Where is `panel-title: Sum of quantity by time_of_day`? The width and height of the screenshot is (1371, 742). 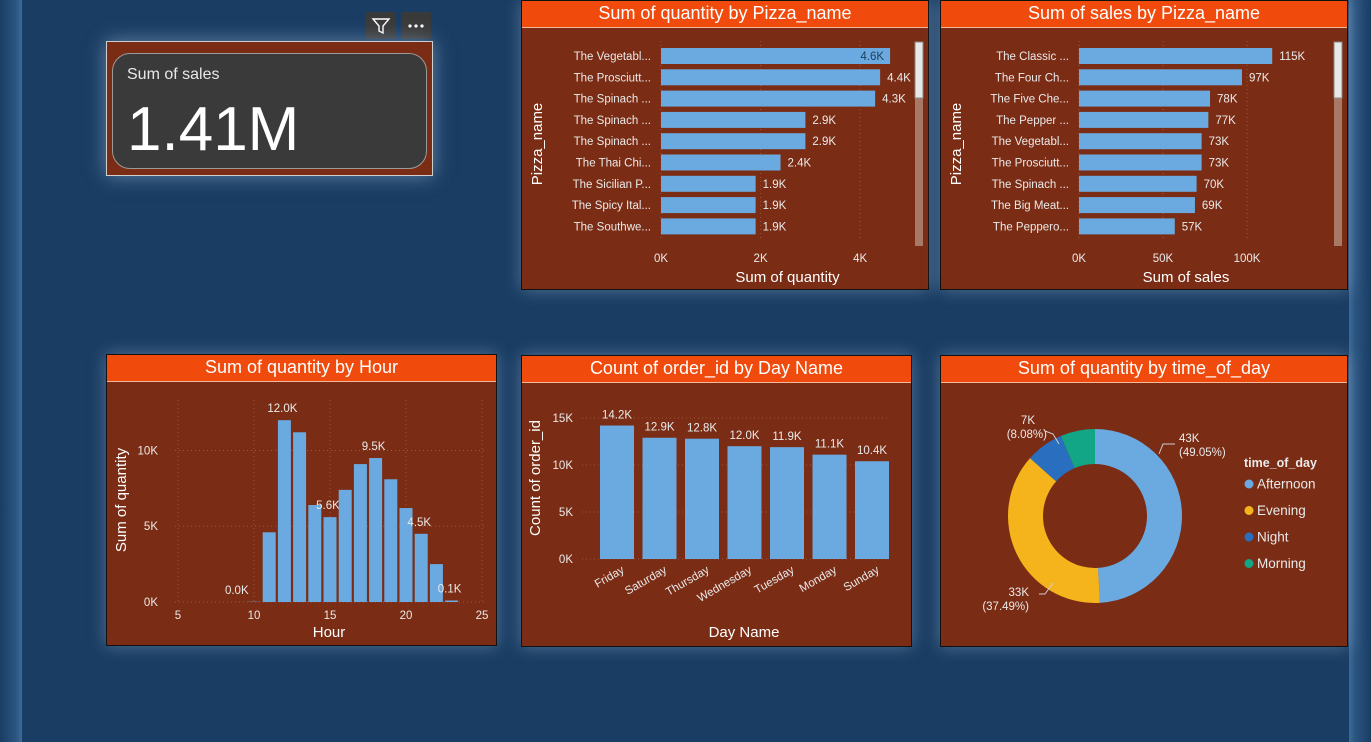 panel-title: Sum of quantity by time_of_day is located at coordinates (1144, 369).